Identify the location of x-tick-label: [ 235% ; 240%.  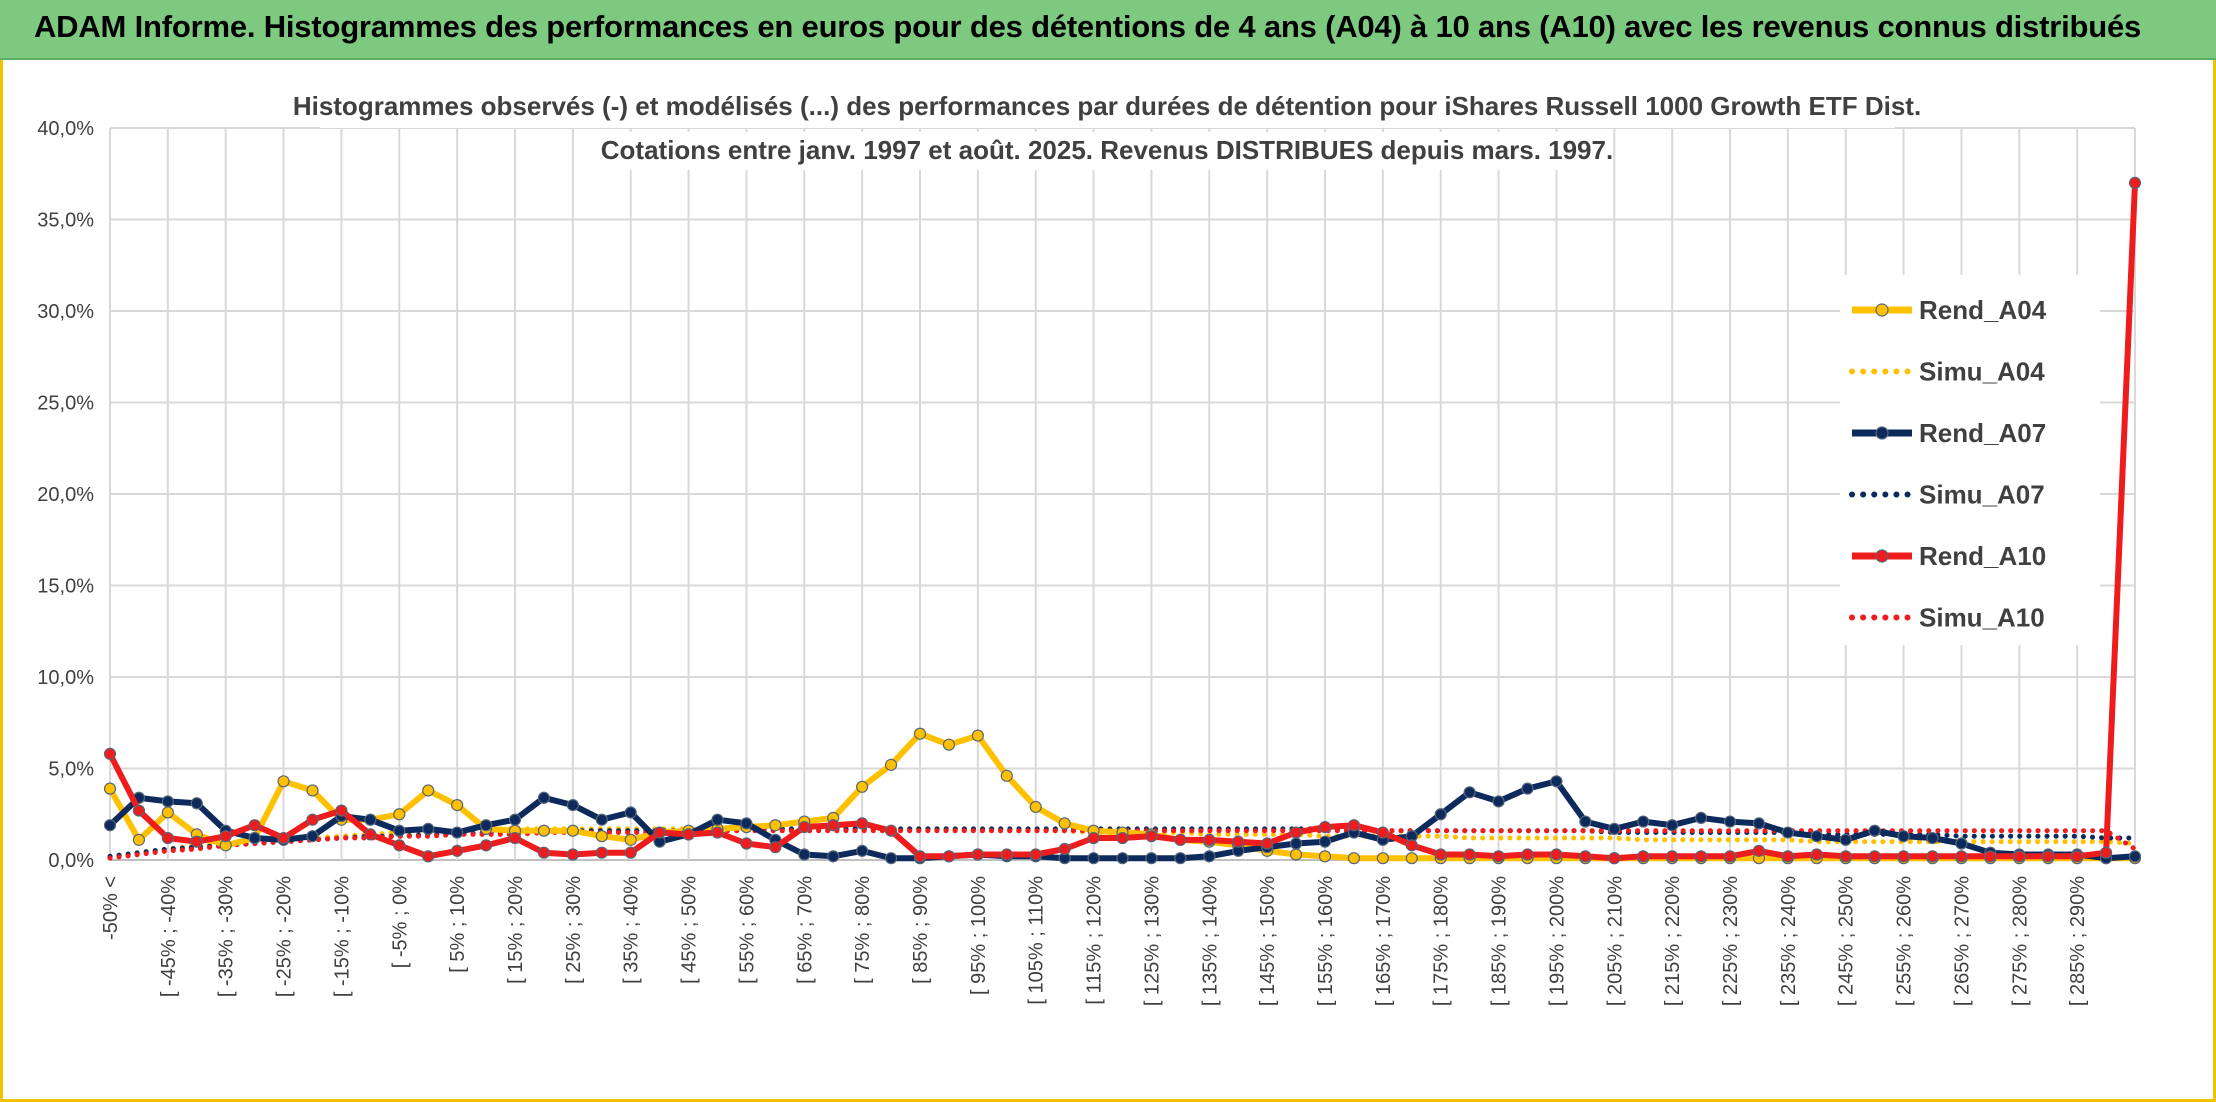
(1789, 941).